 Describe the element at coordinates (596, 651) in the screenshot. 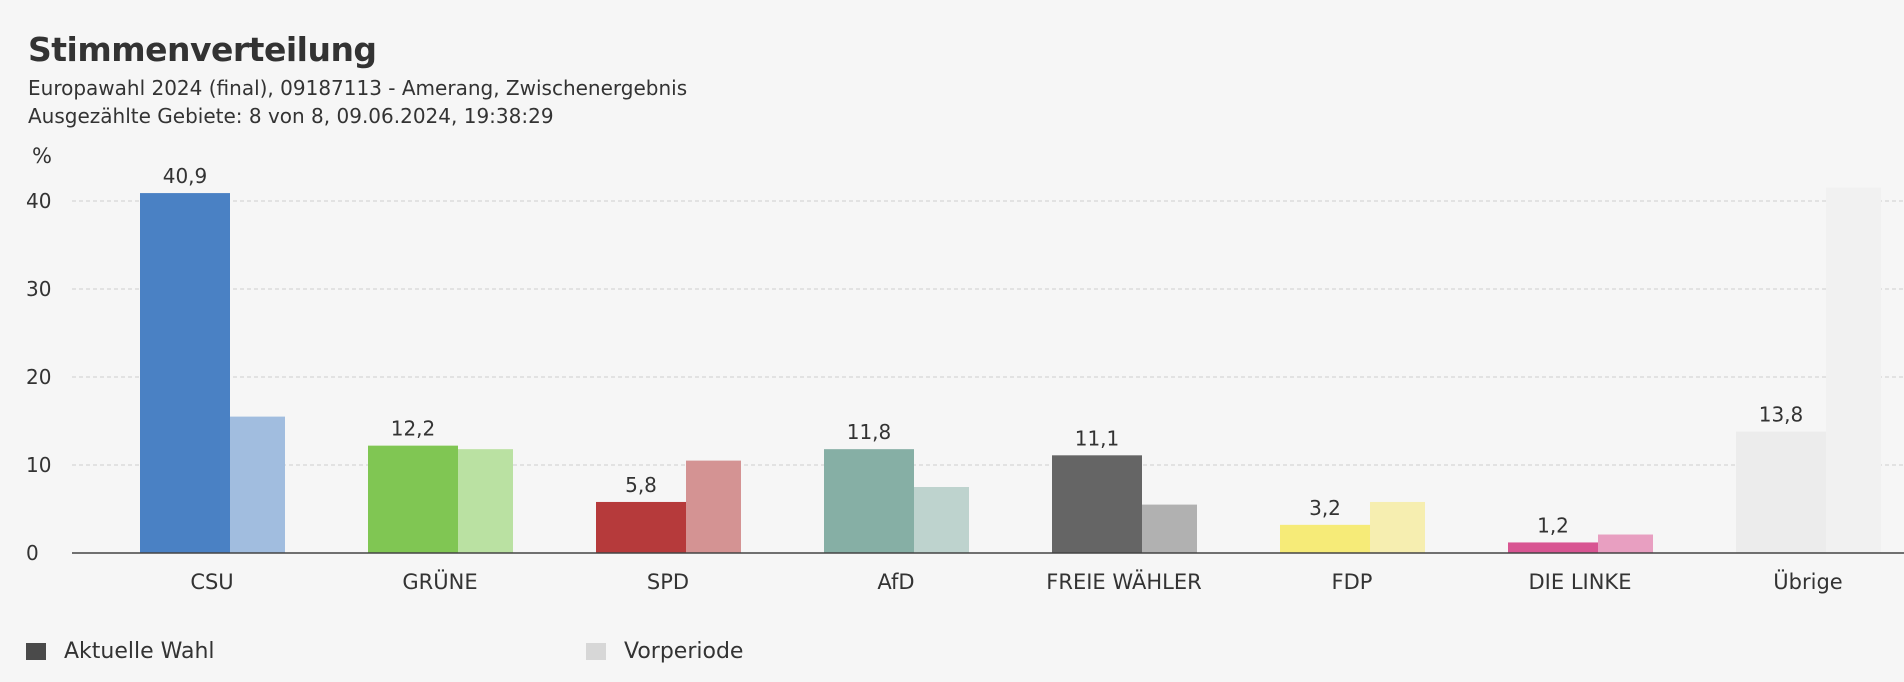

I see `legend-swatch-previous` at that location.